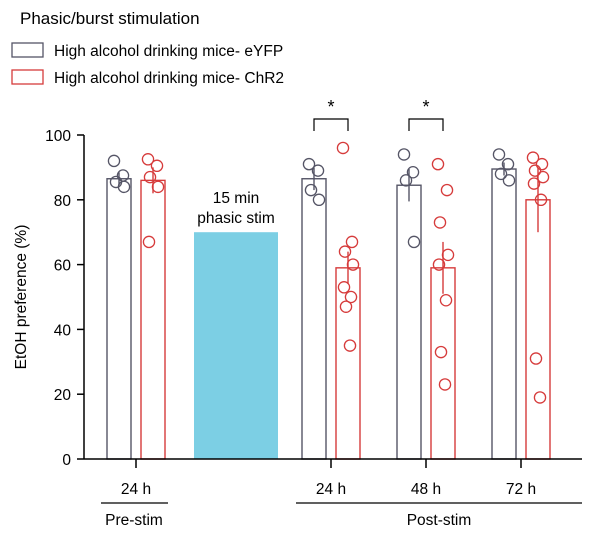 The width and height of the screenshot is (594, 537). Describe the element at coordinates (110, 18) in the screenshot. I see `chart-title: Phasic/burst stimulation` at that location.